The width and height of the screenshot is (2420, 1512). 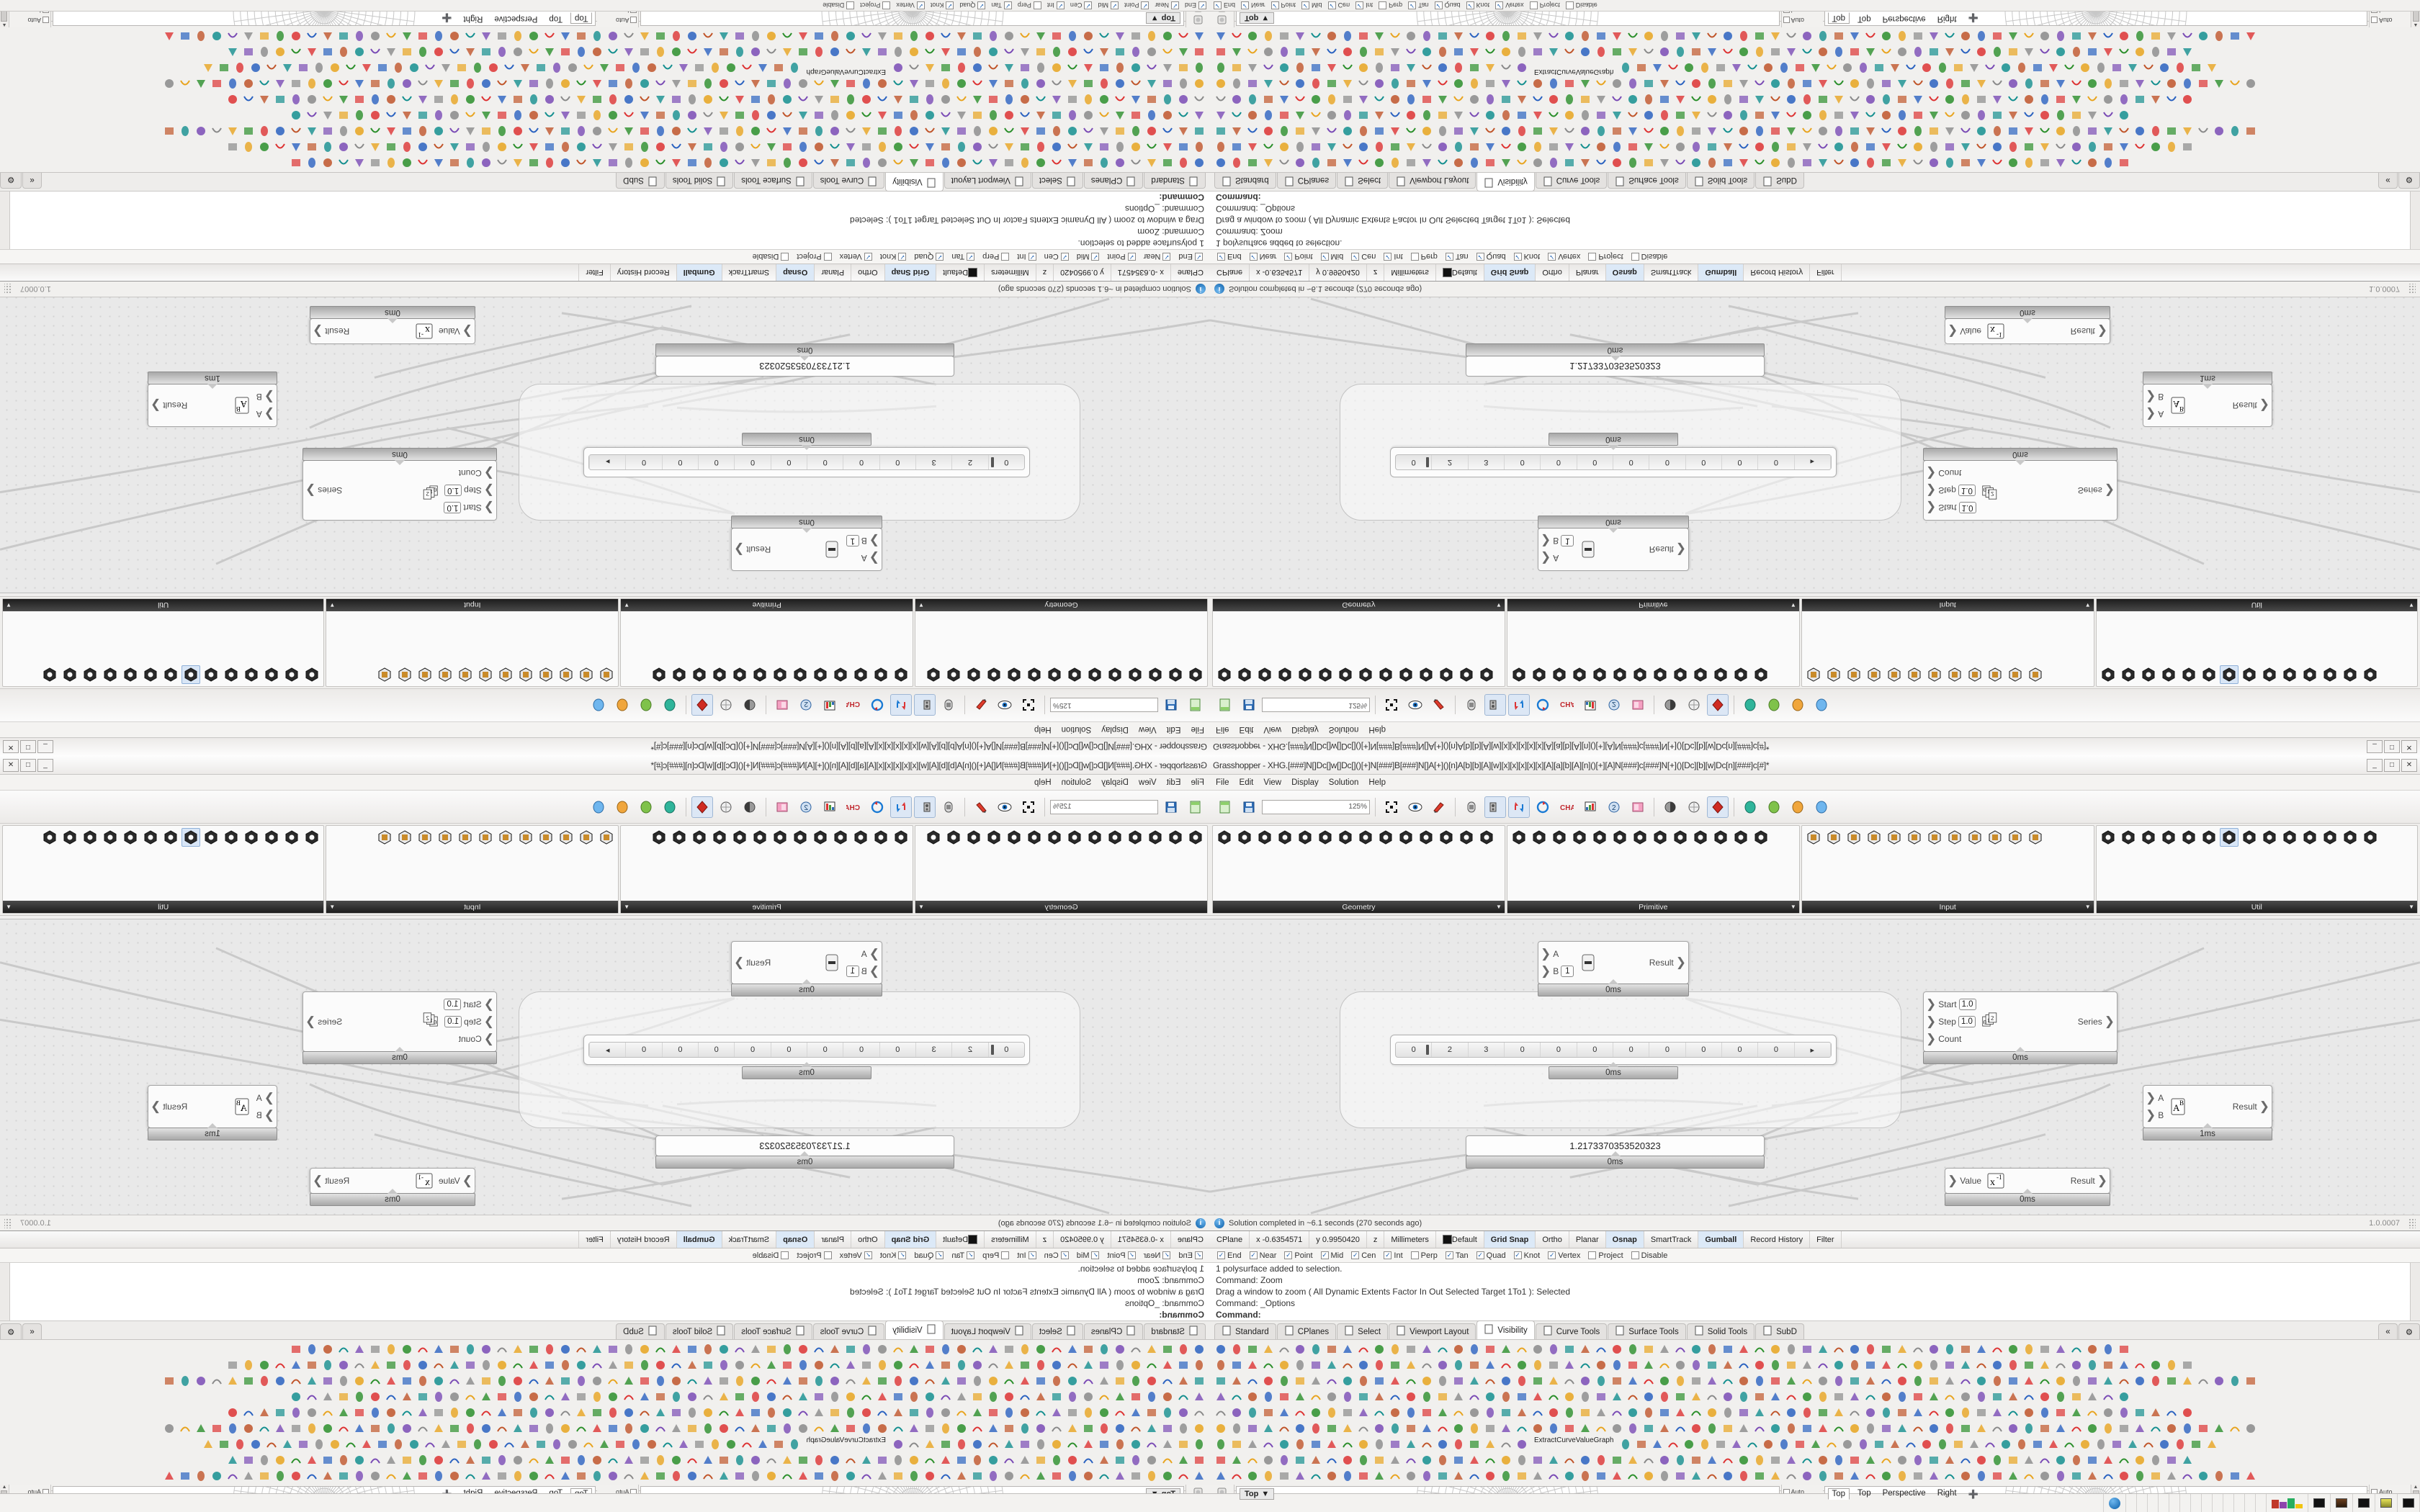 What do you see at coordinates (981, 705) in the screenshot?
I see `paint-icon` at bounding box center [981, 705].